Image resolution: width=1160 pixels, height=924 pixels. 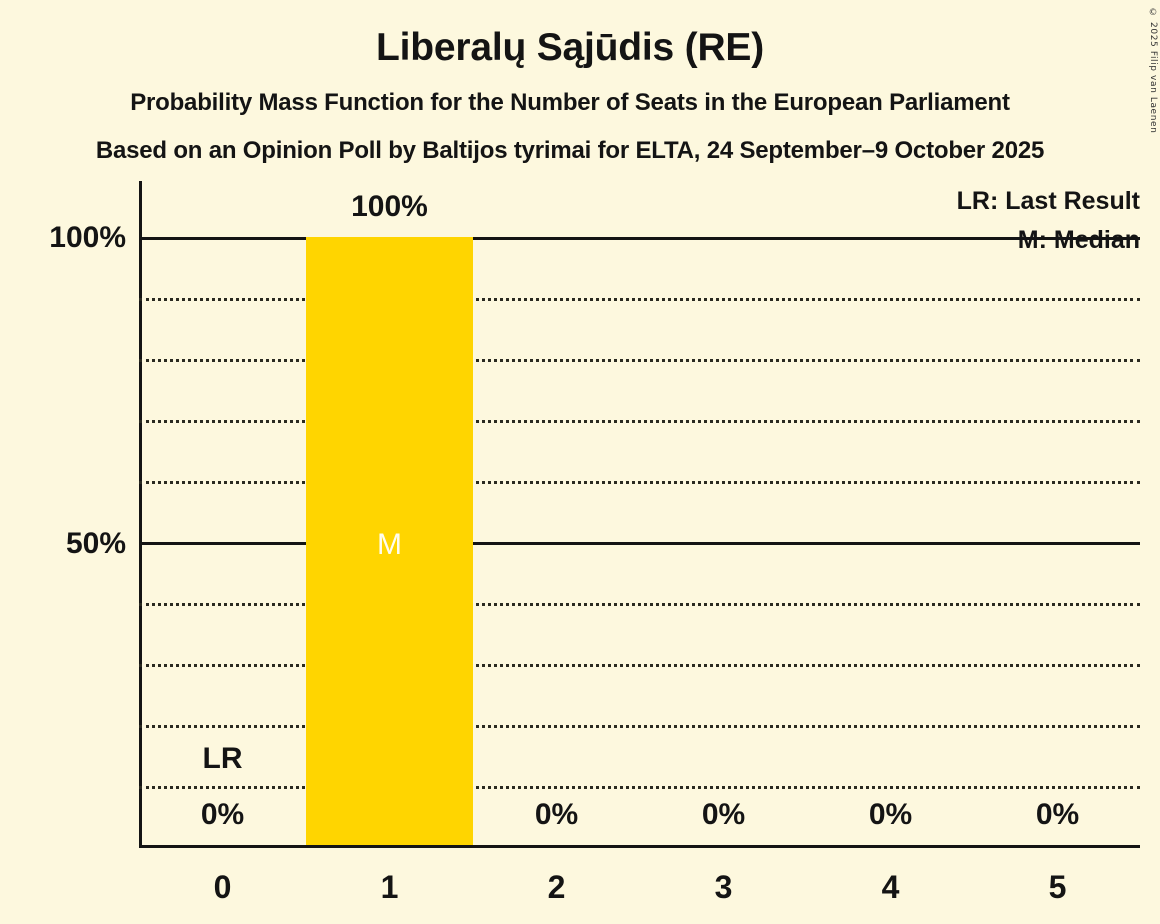 What do you see at coordinates (556, 887) in the screenshot?
I see `x-tick-label-2: 2` at bounding box center [556, 887].